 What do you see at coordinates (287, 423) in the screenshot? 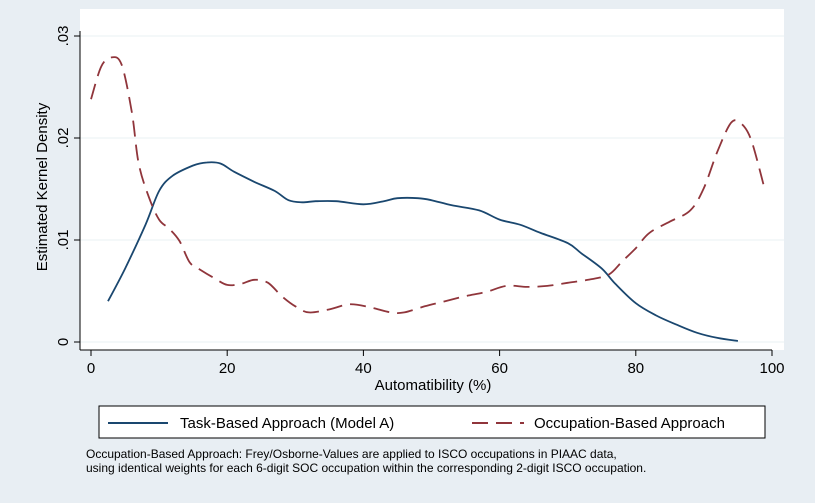
I see `legend-label-task-based: Task-Based Approach (Model A)` at bounding box center [287, 423].